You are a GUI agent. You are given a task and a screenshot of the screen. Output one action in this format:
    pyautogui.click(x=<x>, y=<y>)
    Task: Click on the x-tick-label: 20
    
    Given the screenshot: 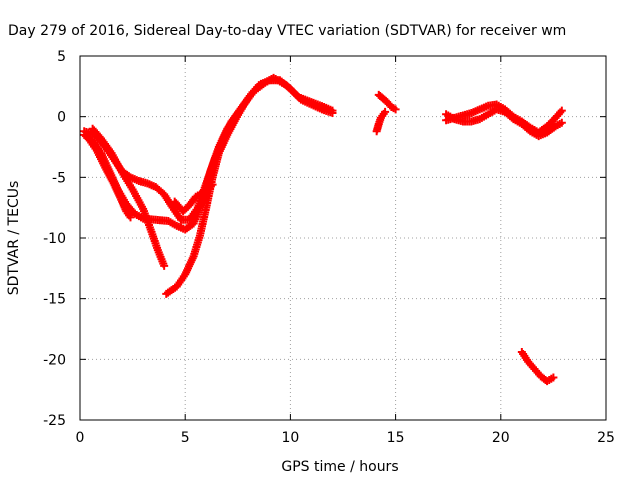 What is the action you would take?
    pyautogui.click(x=501, y=438)
    